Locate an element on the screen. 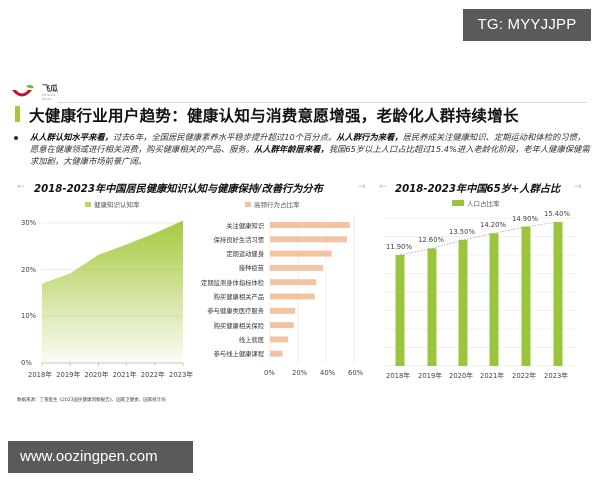  summary-text-1: 过去6年，全国居民健康素养水平稳步提升超过10个百分点。 is located at coordinates (224, 137).